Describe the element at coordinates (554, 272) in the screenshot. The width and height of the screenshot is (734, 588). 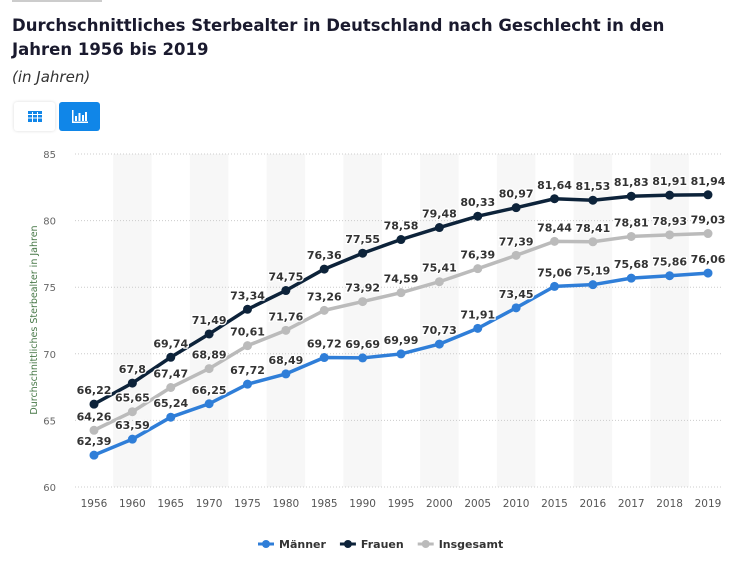
I see `data-label: 75,06` at that location.